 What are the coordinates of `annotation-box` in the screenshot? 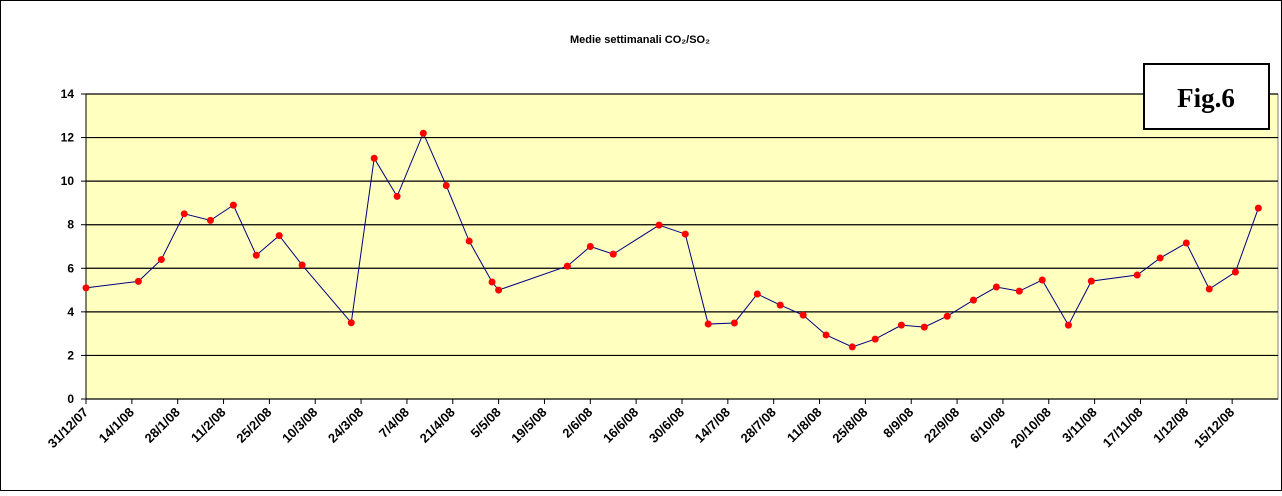 It's located at (1206, 96).